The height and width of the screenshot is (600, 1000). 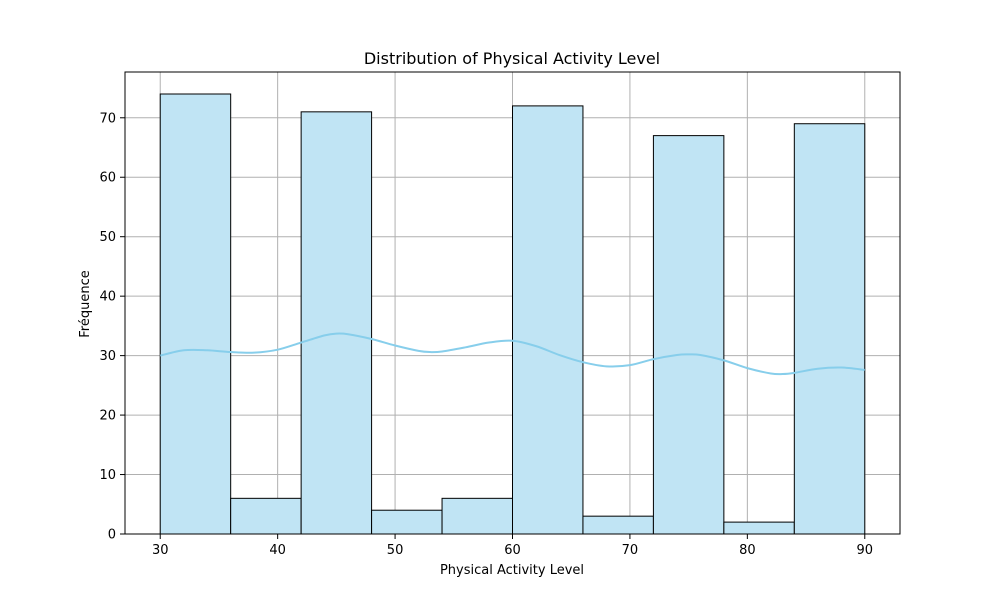 I want to click on x-tick-label: 60, so click(x=512, y=550).